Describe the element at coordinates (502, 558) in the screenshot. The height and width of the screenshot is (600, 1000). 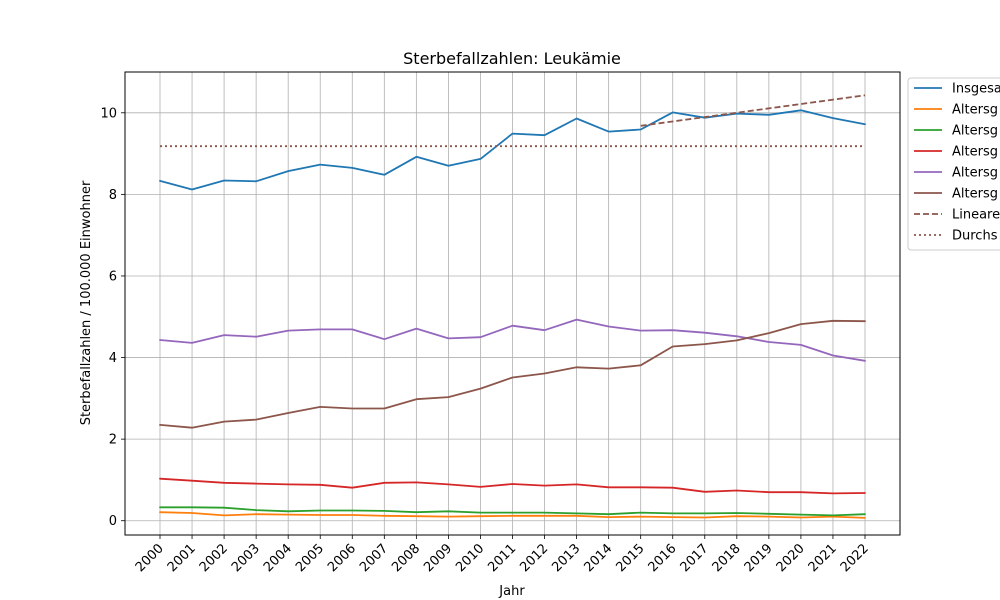
I see `x-tick-label: 2011` at that location.